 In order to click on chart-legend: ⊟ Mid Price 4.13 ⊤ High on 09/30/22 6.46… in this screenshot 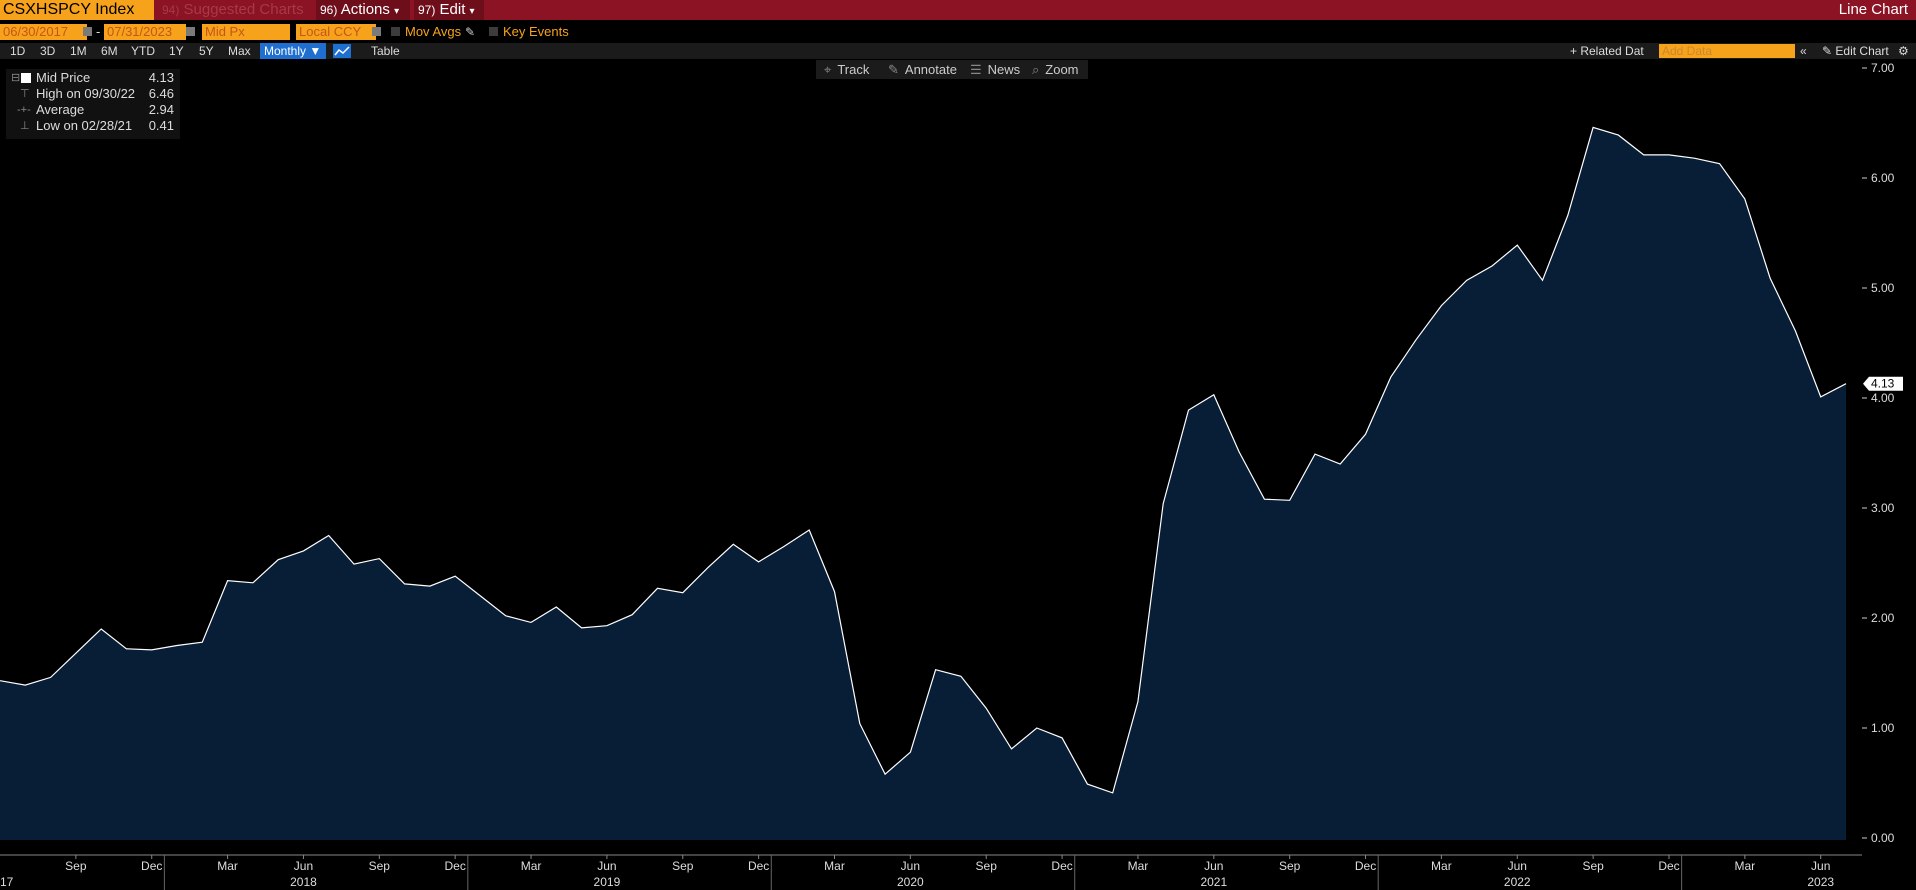, I will do `click(93, 104)`.